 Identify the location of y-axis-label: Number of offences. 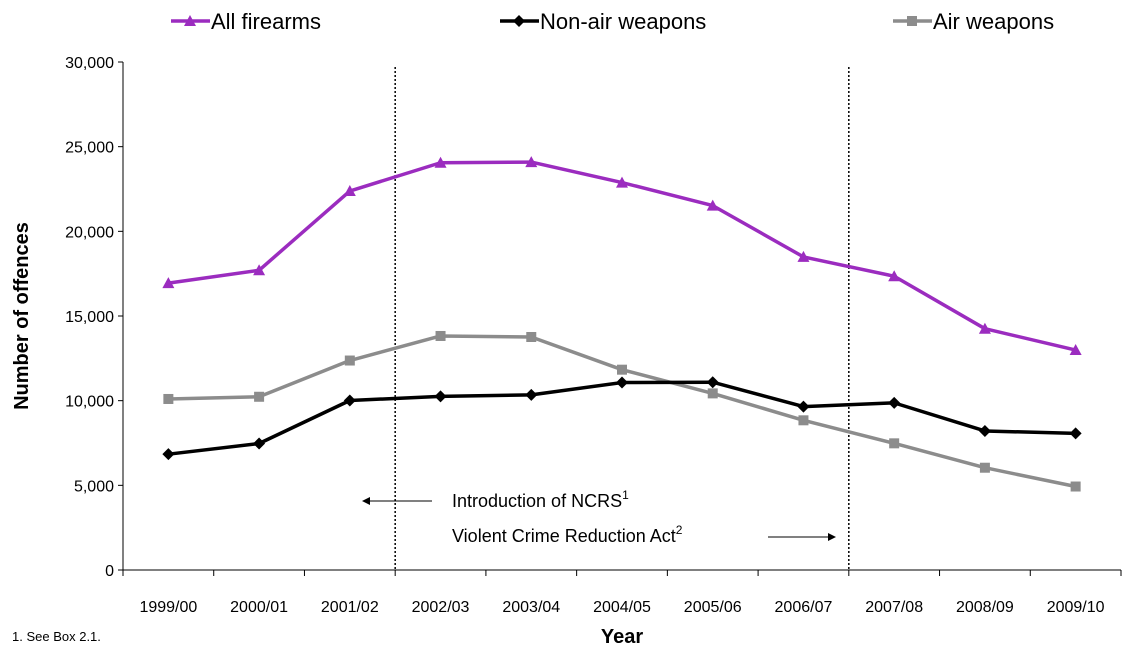
(22, 316).